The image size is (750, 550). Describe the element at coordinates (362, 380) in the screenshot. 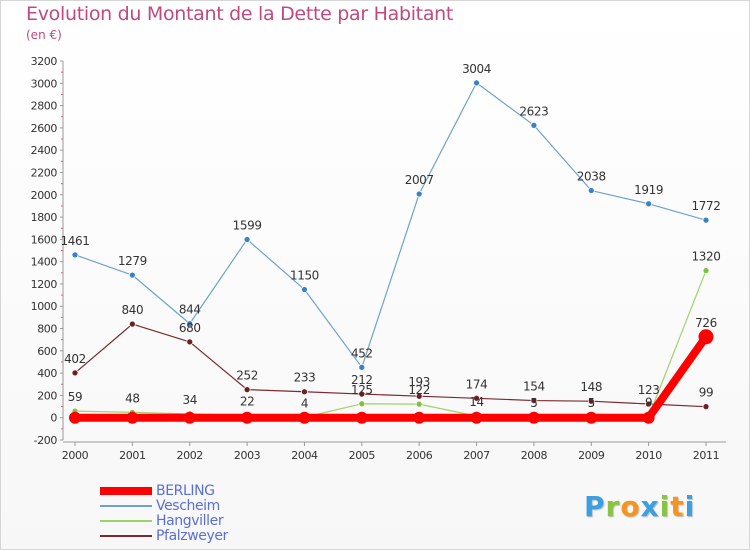

I see `data-label: 212` at that location.